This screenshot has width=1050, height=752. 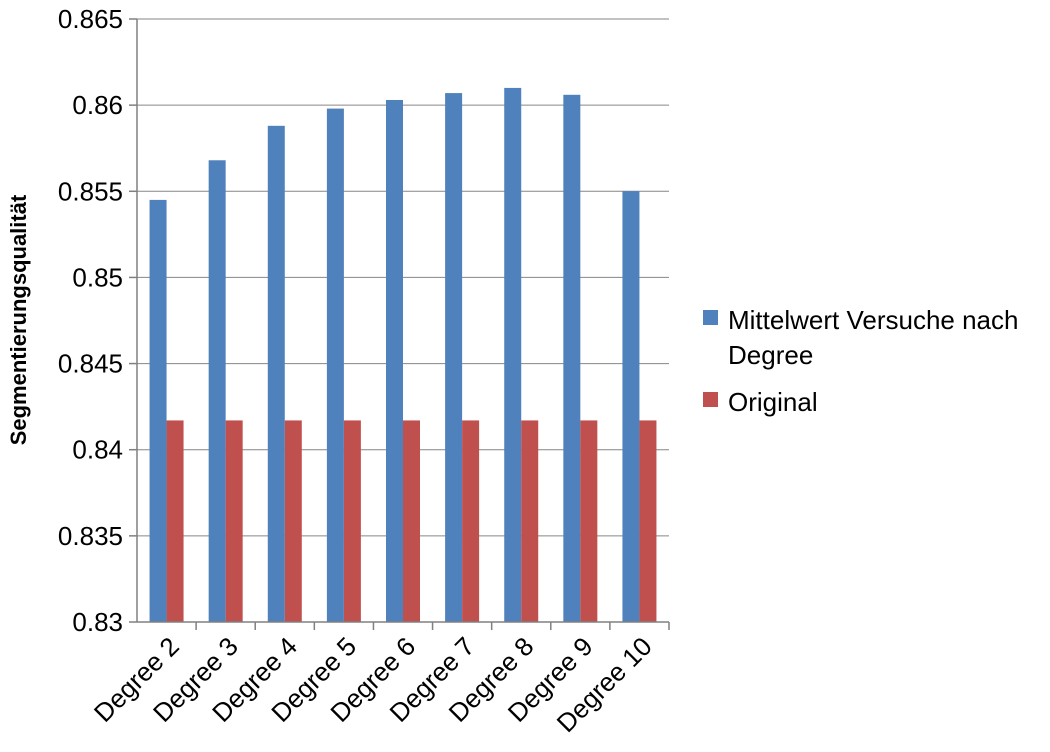 What do you see at coordinates (18, 319) in the screenshot?
I see `y-axis-title: Segmentierungsqualität` at bounding box center [18, 319].